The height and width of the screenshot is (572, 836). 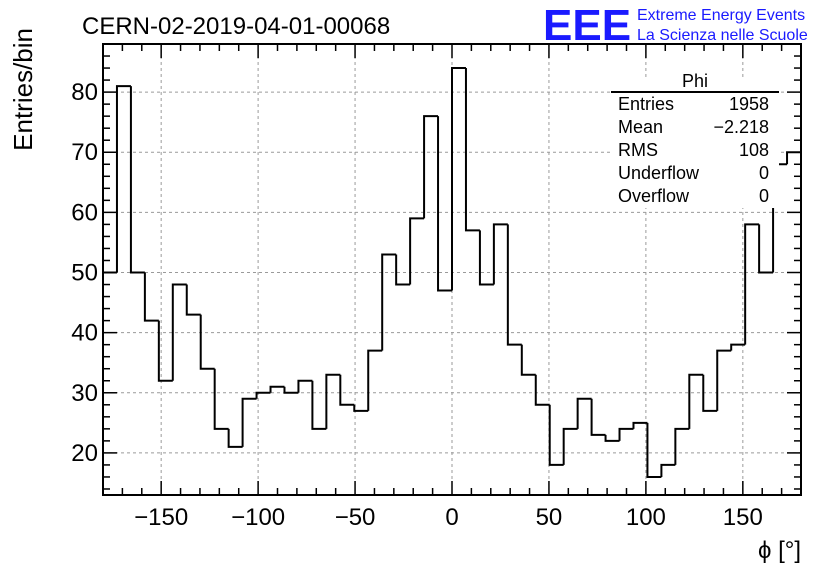 What do you see at coordinates (743, 517) in the screenshot?
I see `x-tick-label: 150` at bounding box center [743, 517].